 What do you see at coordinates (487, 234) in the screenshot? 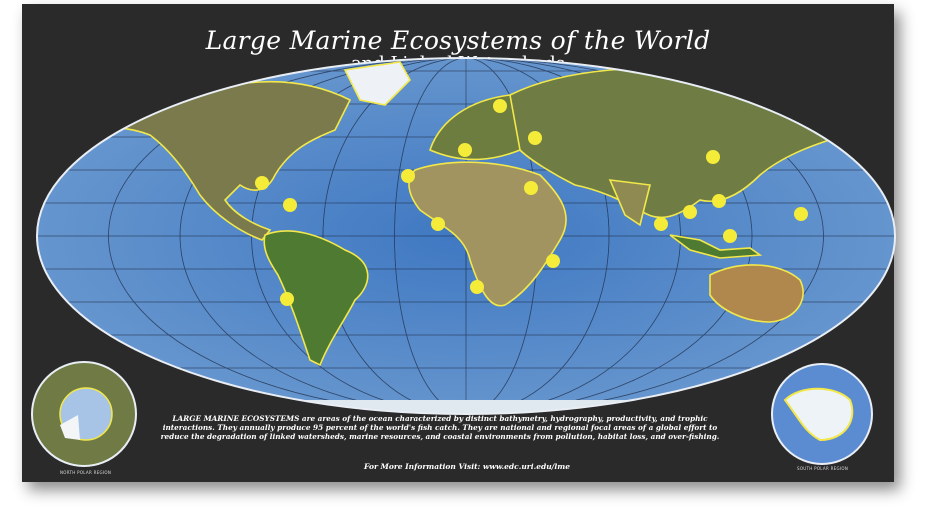
I see `africa` at bounding box center [487, 234].